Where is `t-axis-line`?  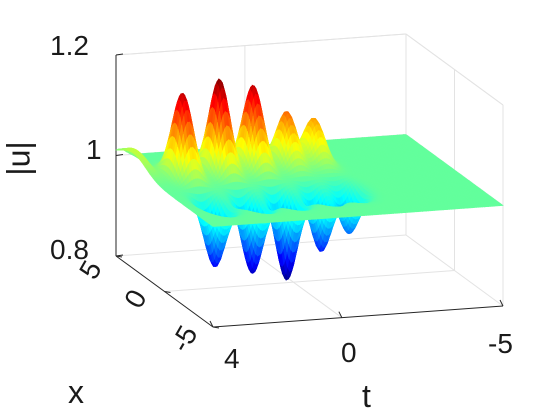 t-axis-line is located at coordinates (358, 316).